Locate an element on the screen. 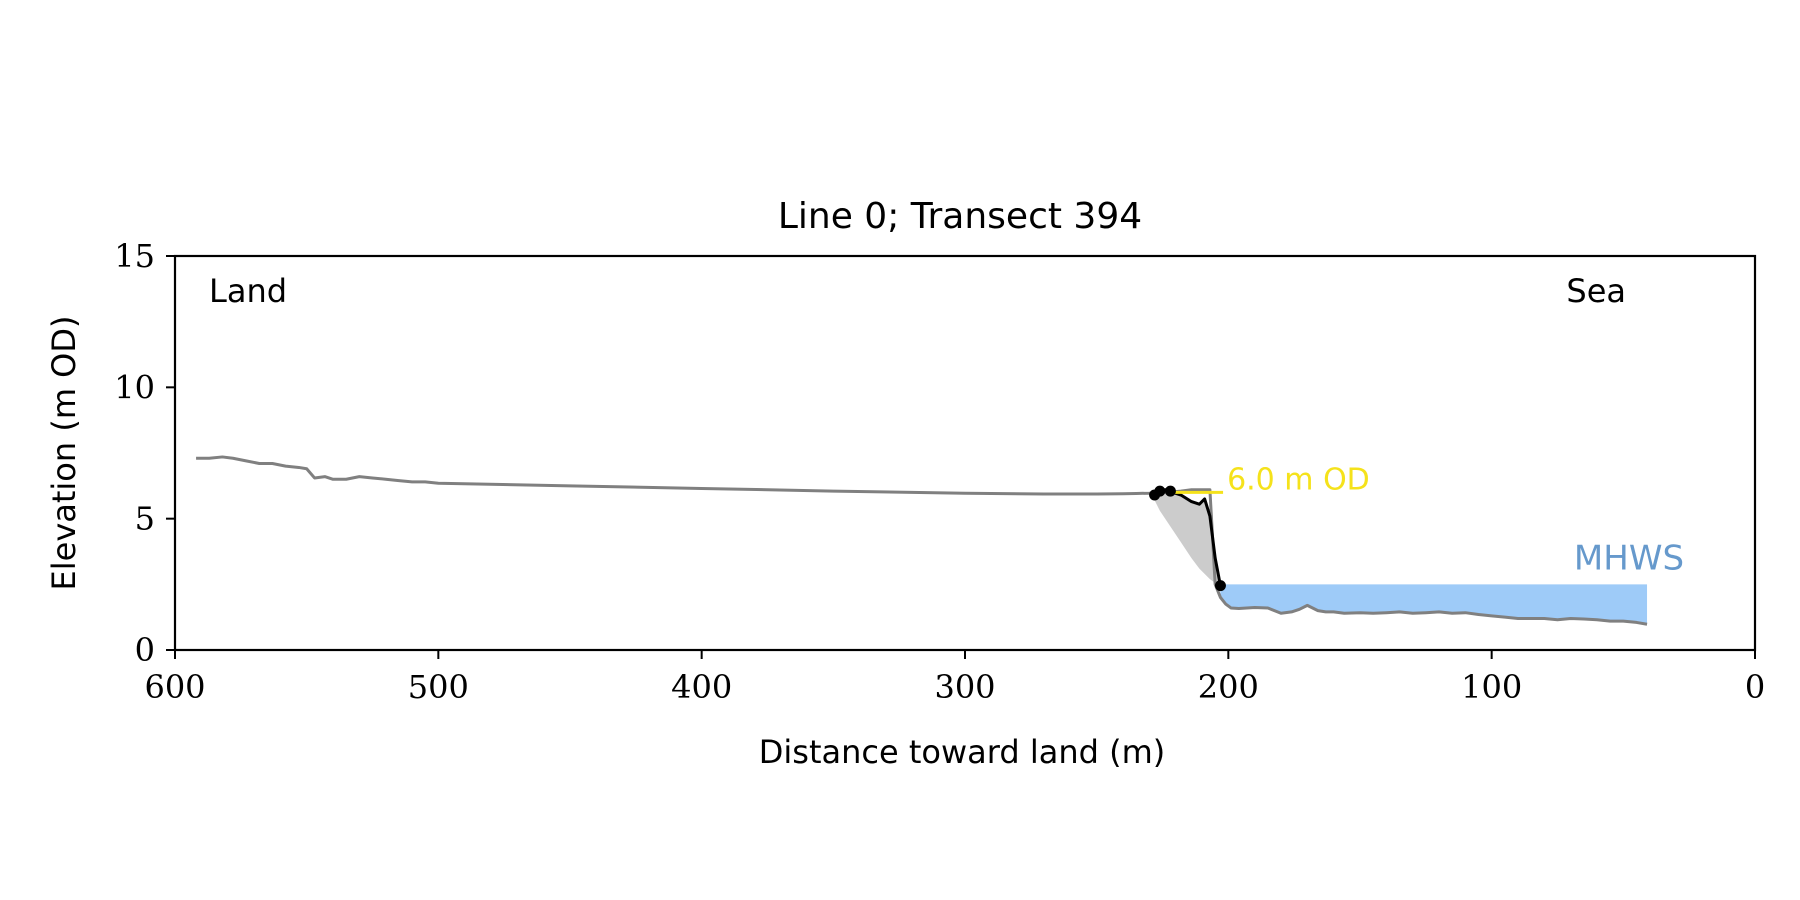 The image size is (1800, 900). x-axis: 600 500 400 300 200 100 0 is located at coordinates (954, 678).